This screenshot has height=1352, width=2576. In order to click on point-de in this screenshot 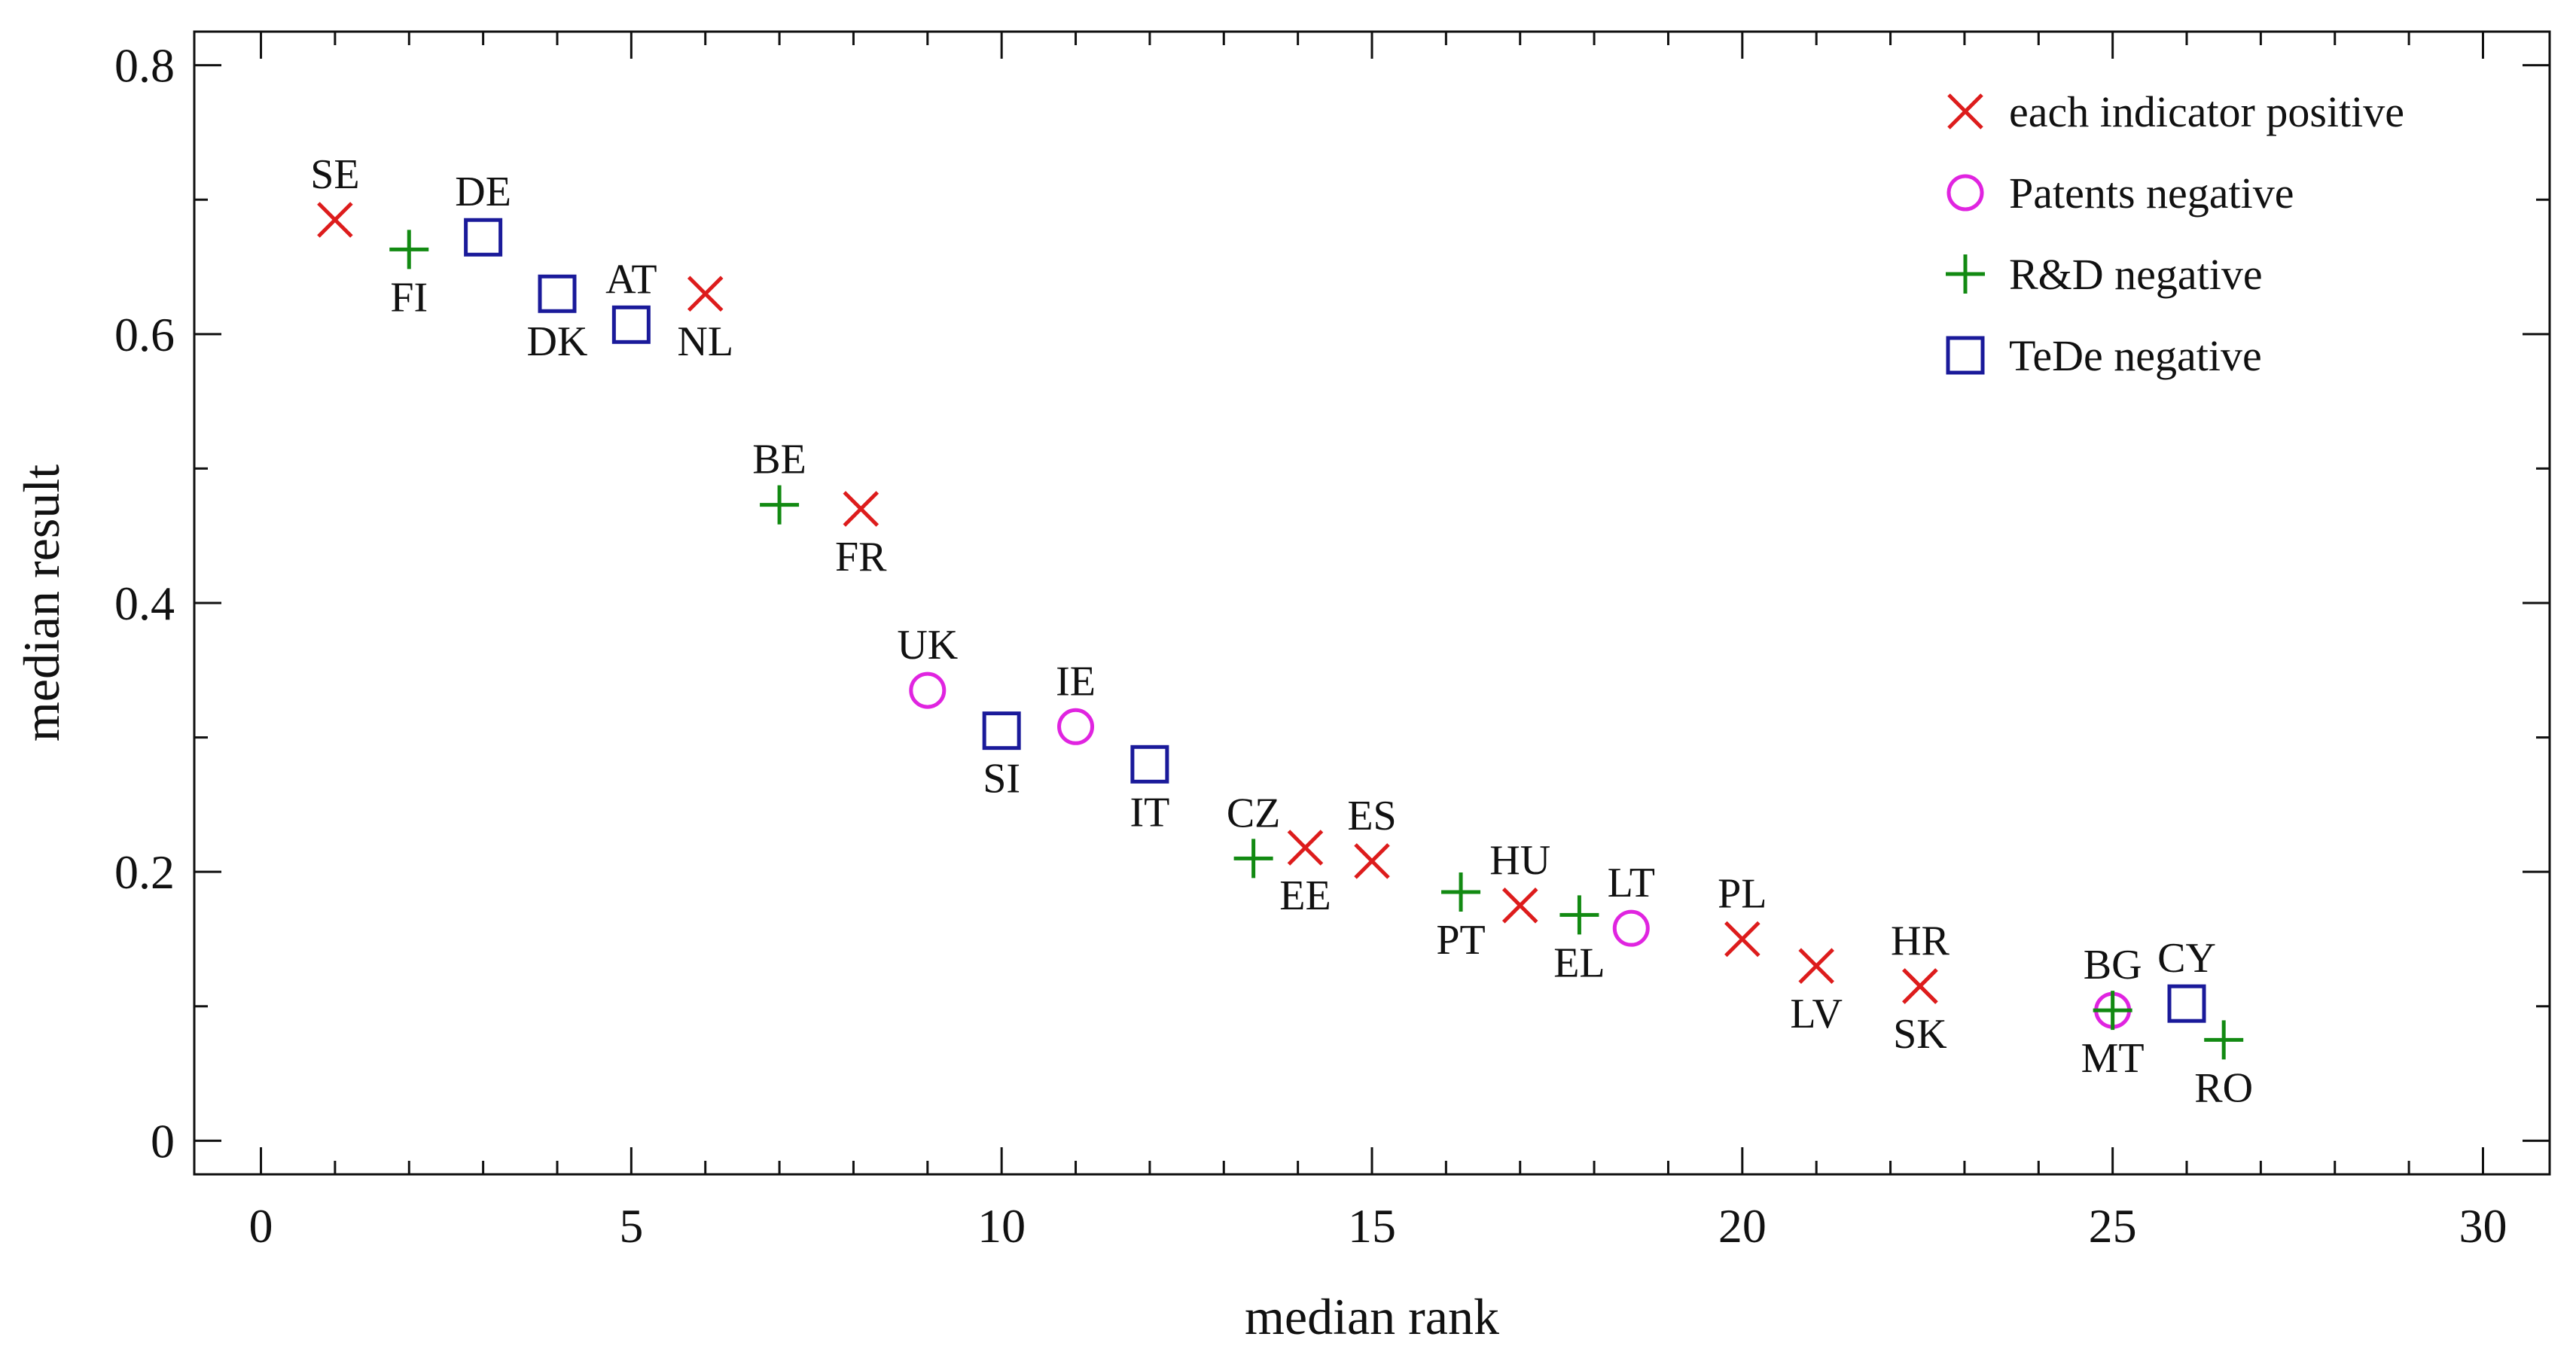, I will do `click(483, 237)`.